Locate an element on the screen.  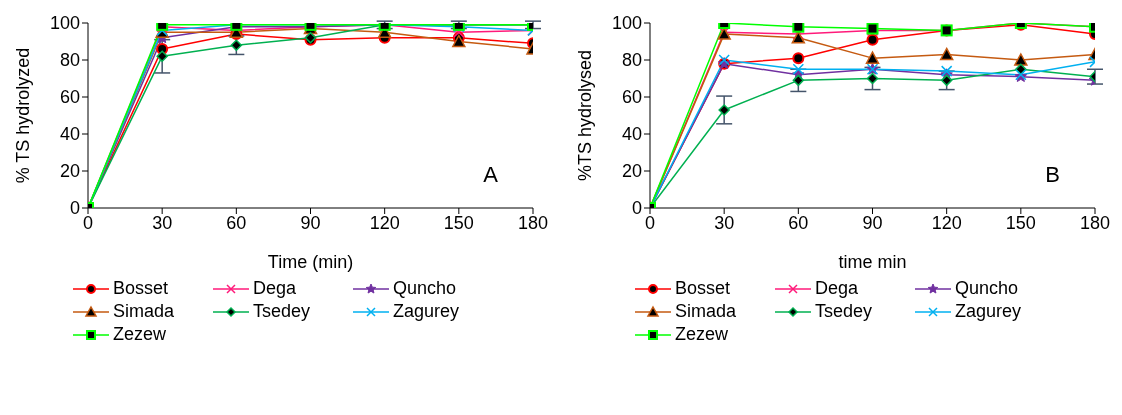
x-axis-title: Time (min) is located at coordinates (310, 262).